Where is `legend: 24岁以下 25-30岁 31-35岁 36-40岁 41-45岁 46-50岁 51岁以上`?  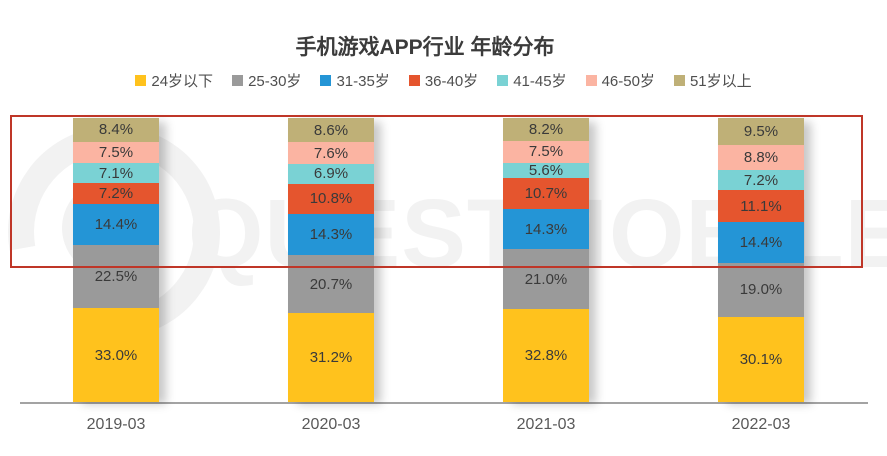
legend: 24岁以下 25-30岁 31-35岁 36-40岁 41-45岁 46-50岁 51岁以上 is located at coordinates (443, 80).